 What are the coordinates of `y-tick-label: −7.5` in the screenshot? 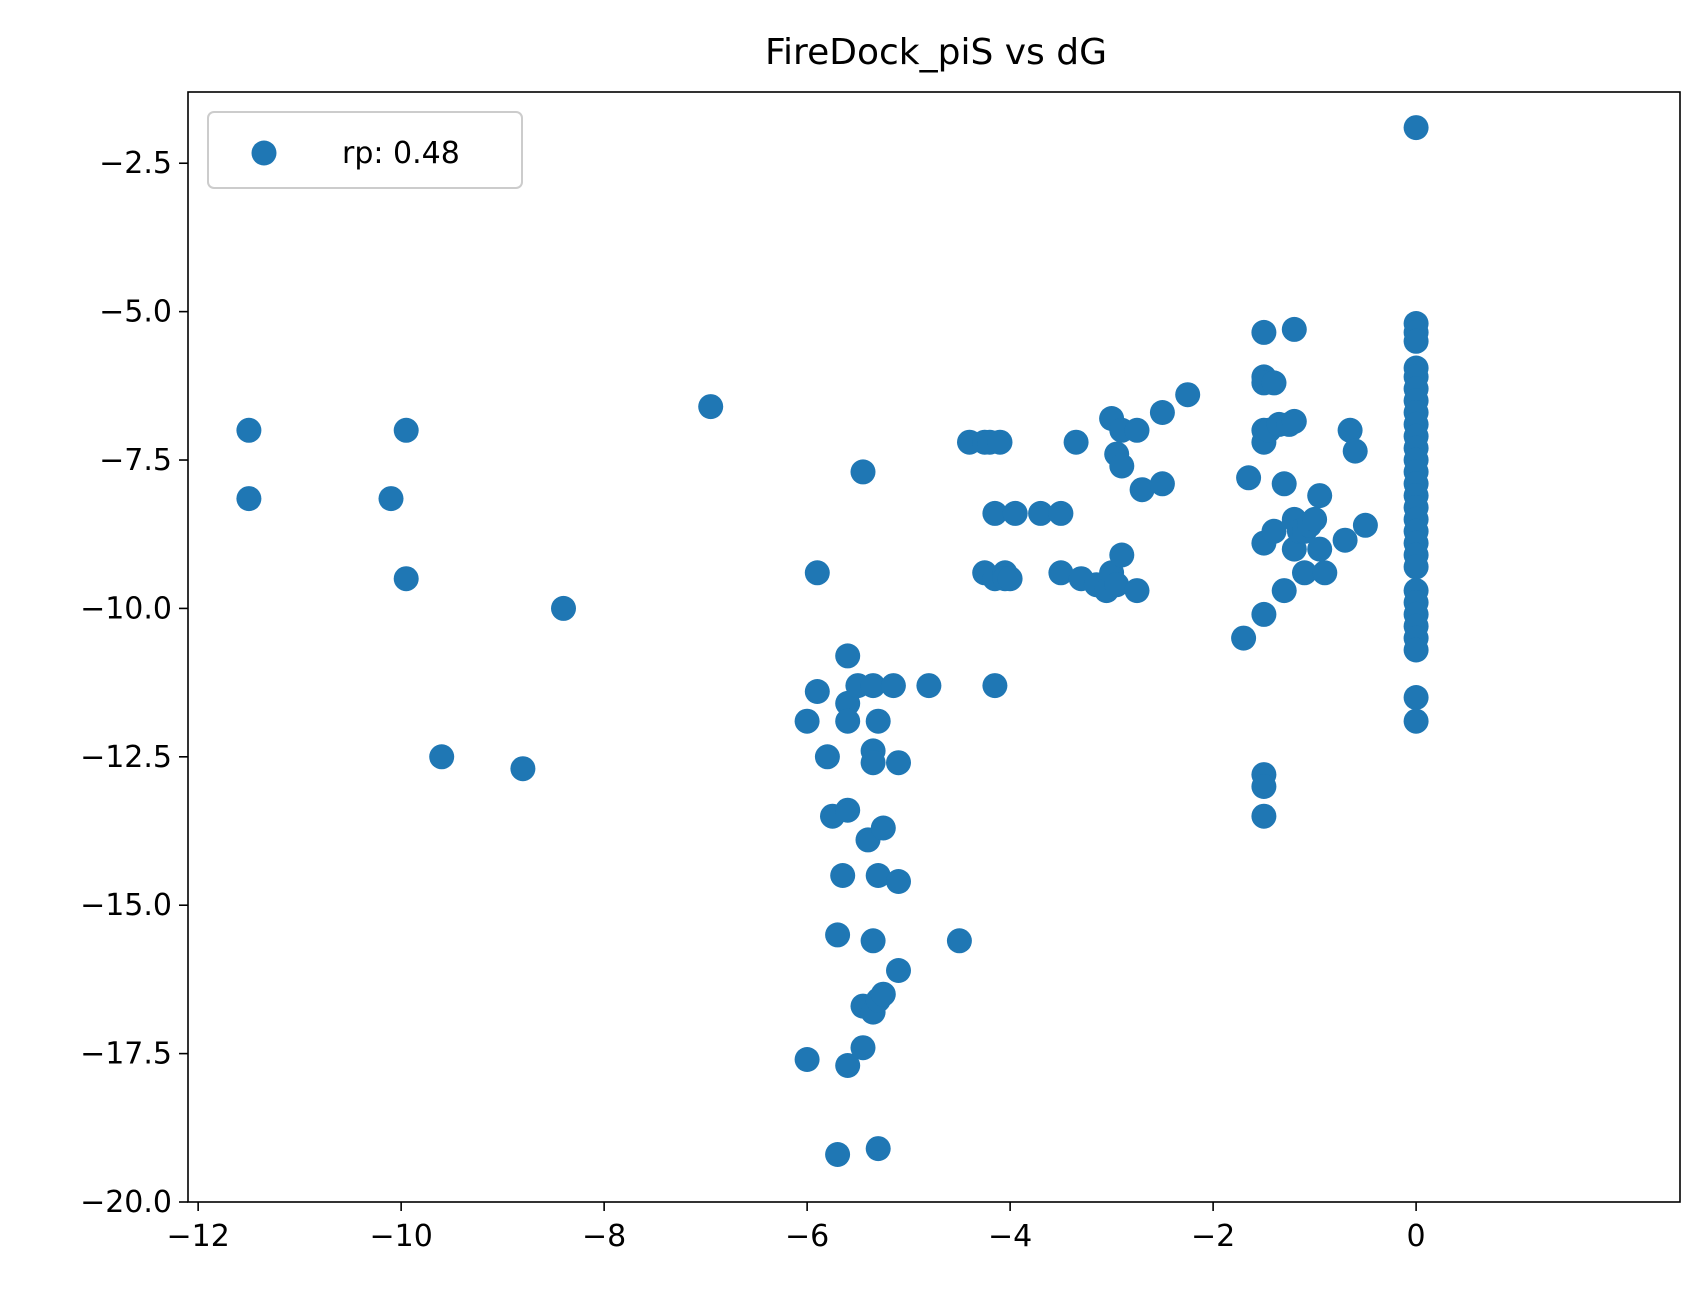 It's located at (135, 460).